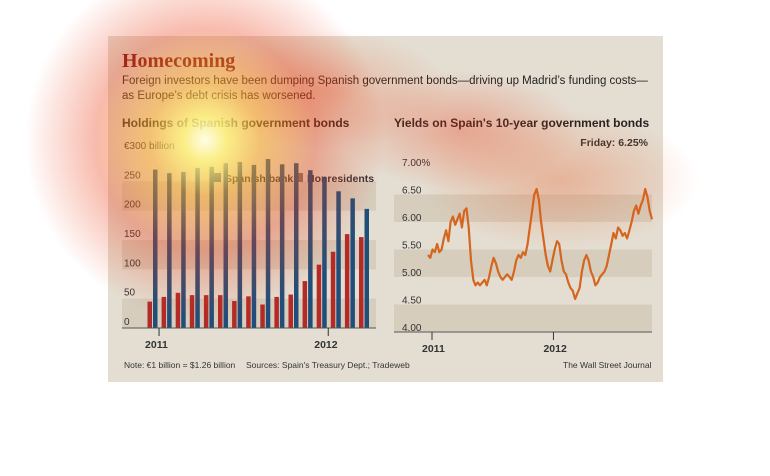  I want to click on page-title: Homecoming, so click(179, 61).